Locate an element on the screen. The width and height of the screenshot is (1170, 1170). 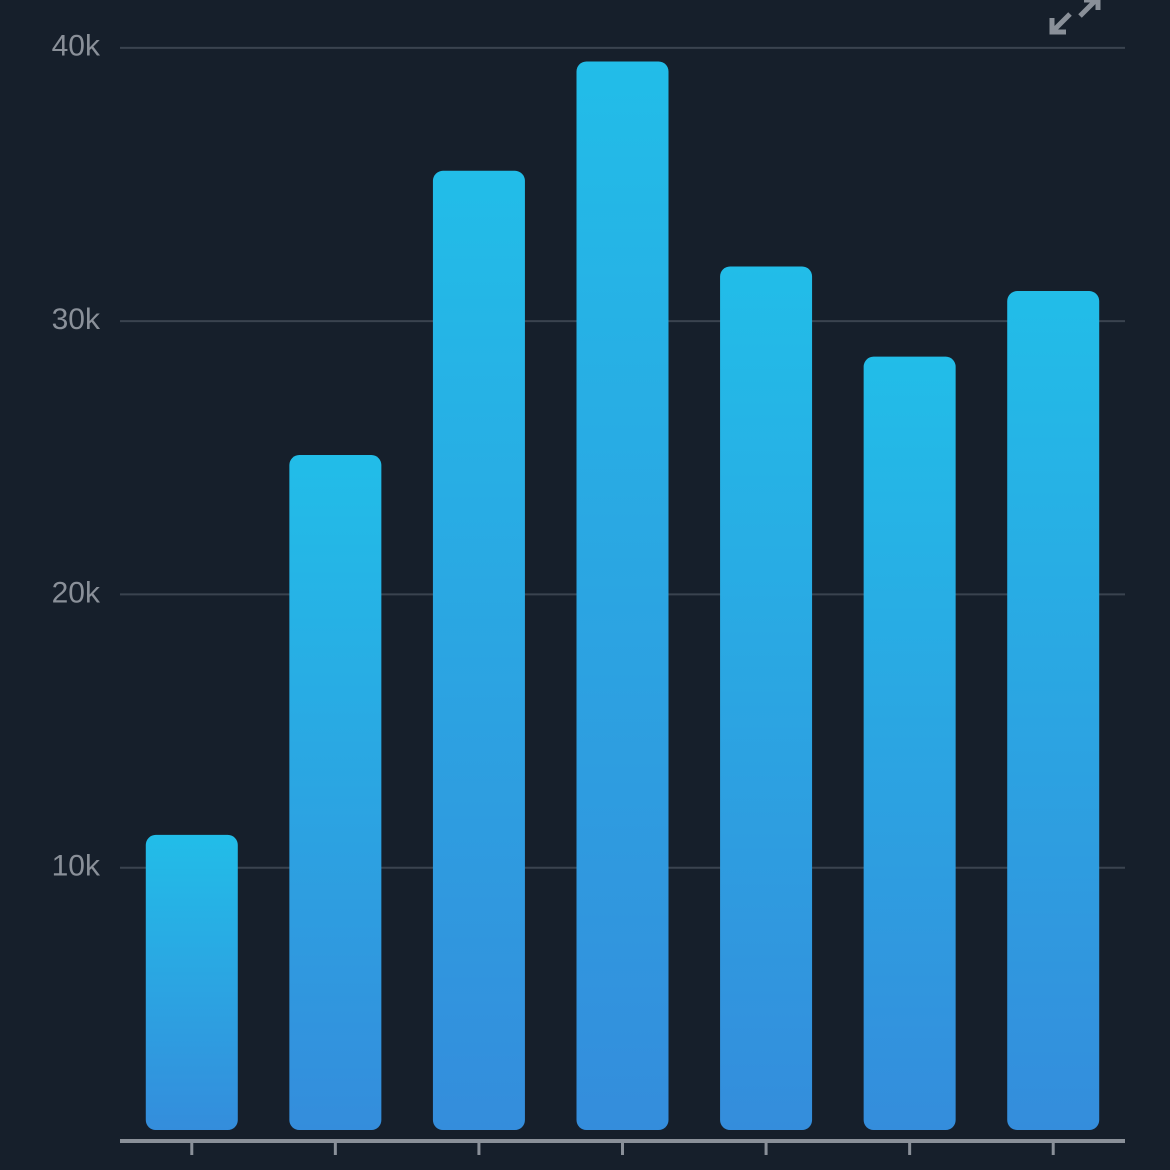
y-tick-label: 20k is located at coordinates (76, 592).